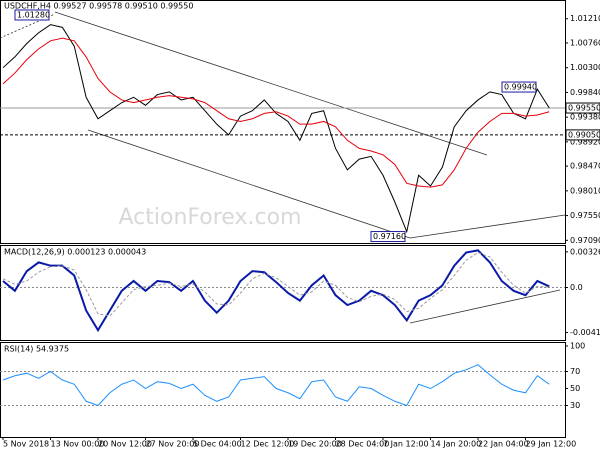  What do you see at coordinates (217, 444) in the screenshot?
I see `x-tick-label: 5 Dec 04:00` at bounding box center [217, 444].